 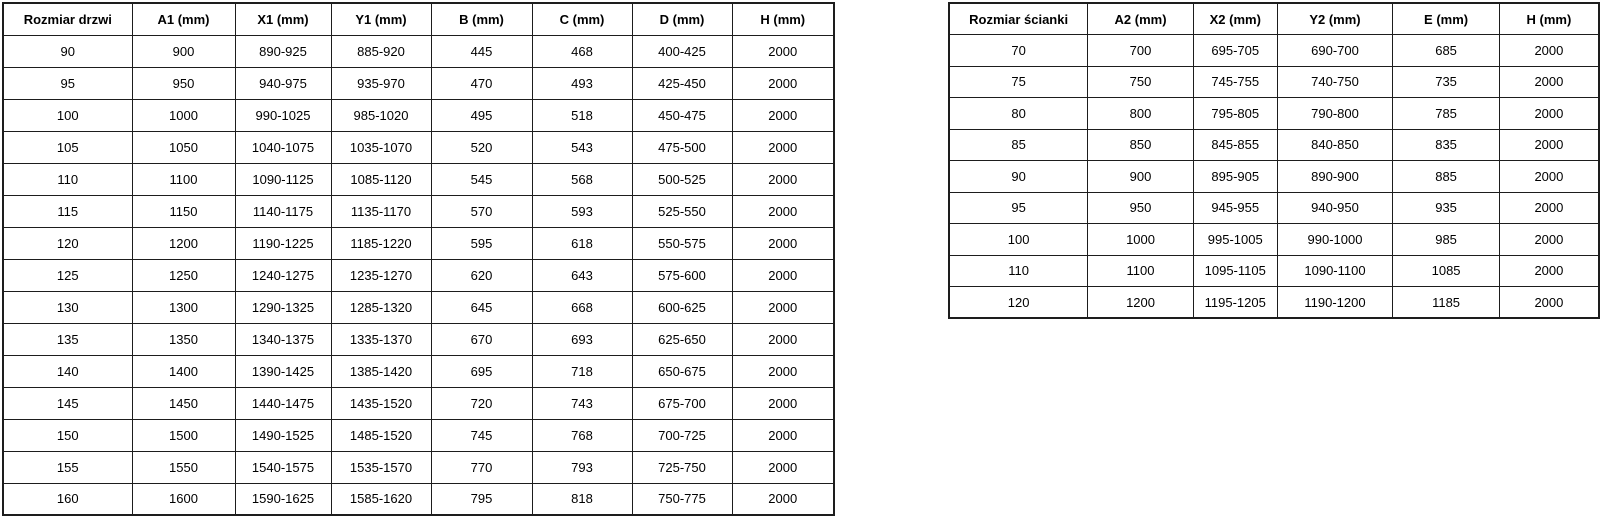 What do you see at coordinates (381, 435) in the screenshot?
I see `table-cell: 1485-1520` at bounding box center [381, 435].